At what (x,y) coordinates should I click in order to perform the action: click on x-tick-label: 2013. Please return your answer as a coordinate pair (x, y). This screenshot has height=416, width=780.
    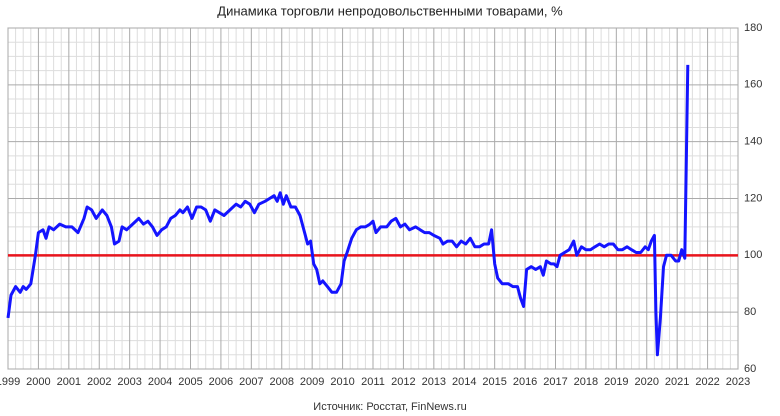
    Looking at the image, I should click on (434, 382).